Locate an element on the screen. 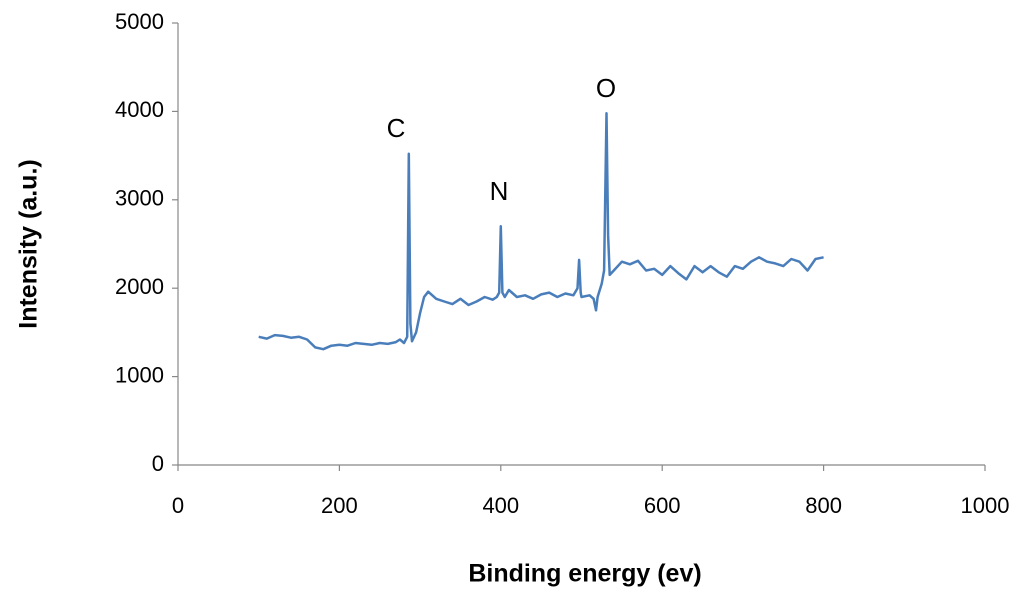 The image size is (1024, 601). x-tick-label: 200 is located at coordinates (339, 505).